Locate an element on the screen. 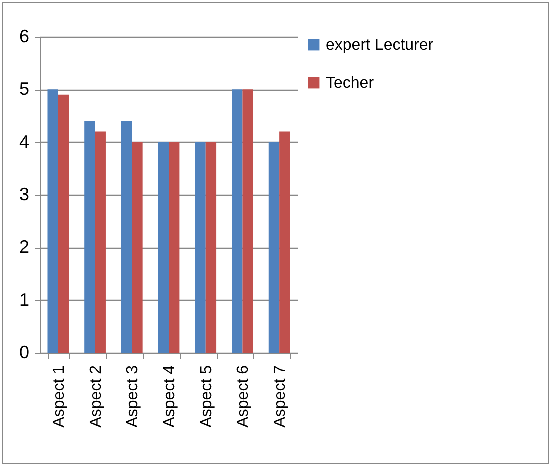 This screenshot has height=468, width=553. y-tick-label: 5 is located at coordinates (24, 89).